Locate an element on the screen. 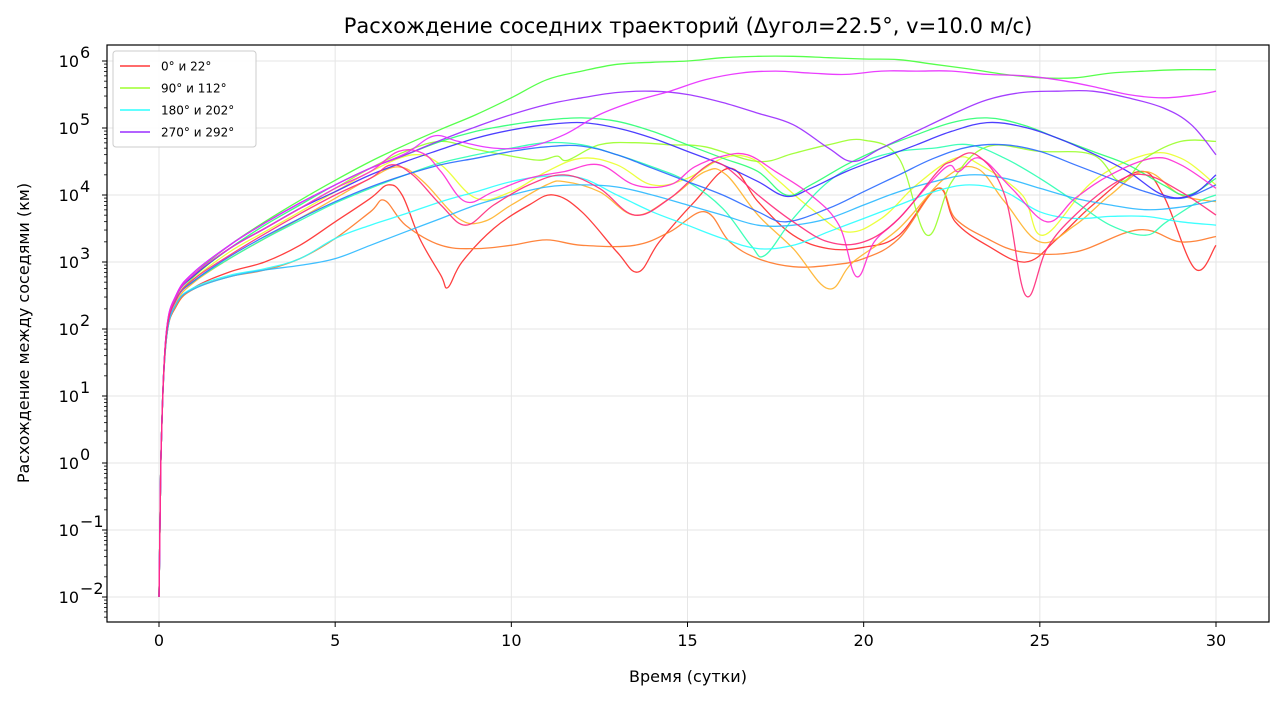 Image resolution: width=1284 pixels, height=701 pixels. x-tick-label: 10 is located at coordinates (511, 640).